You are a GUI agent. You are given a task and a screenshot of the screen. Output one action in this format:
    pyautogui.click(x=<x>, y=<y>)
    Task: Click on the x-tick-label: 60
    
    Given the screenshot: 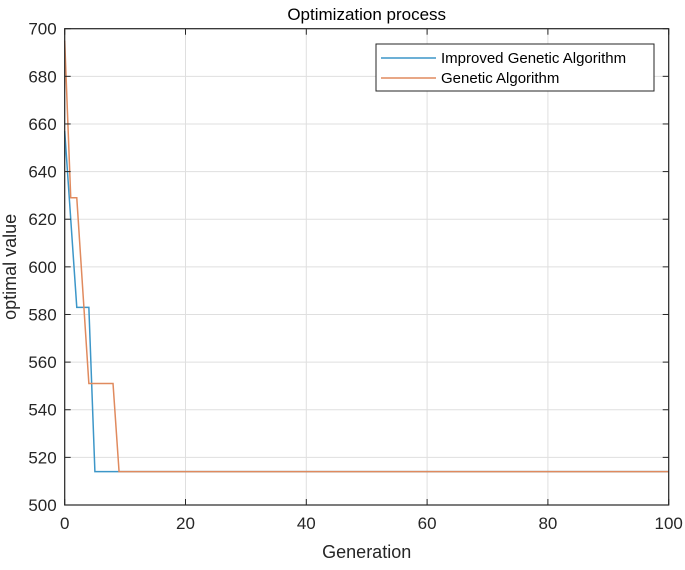 What is the action you would take?
    pyautogui.click(x=427, y=523)
    